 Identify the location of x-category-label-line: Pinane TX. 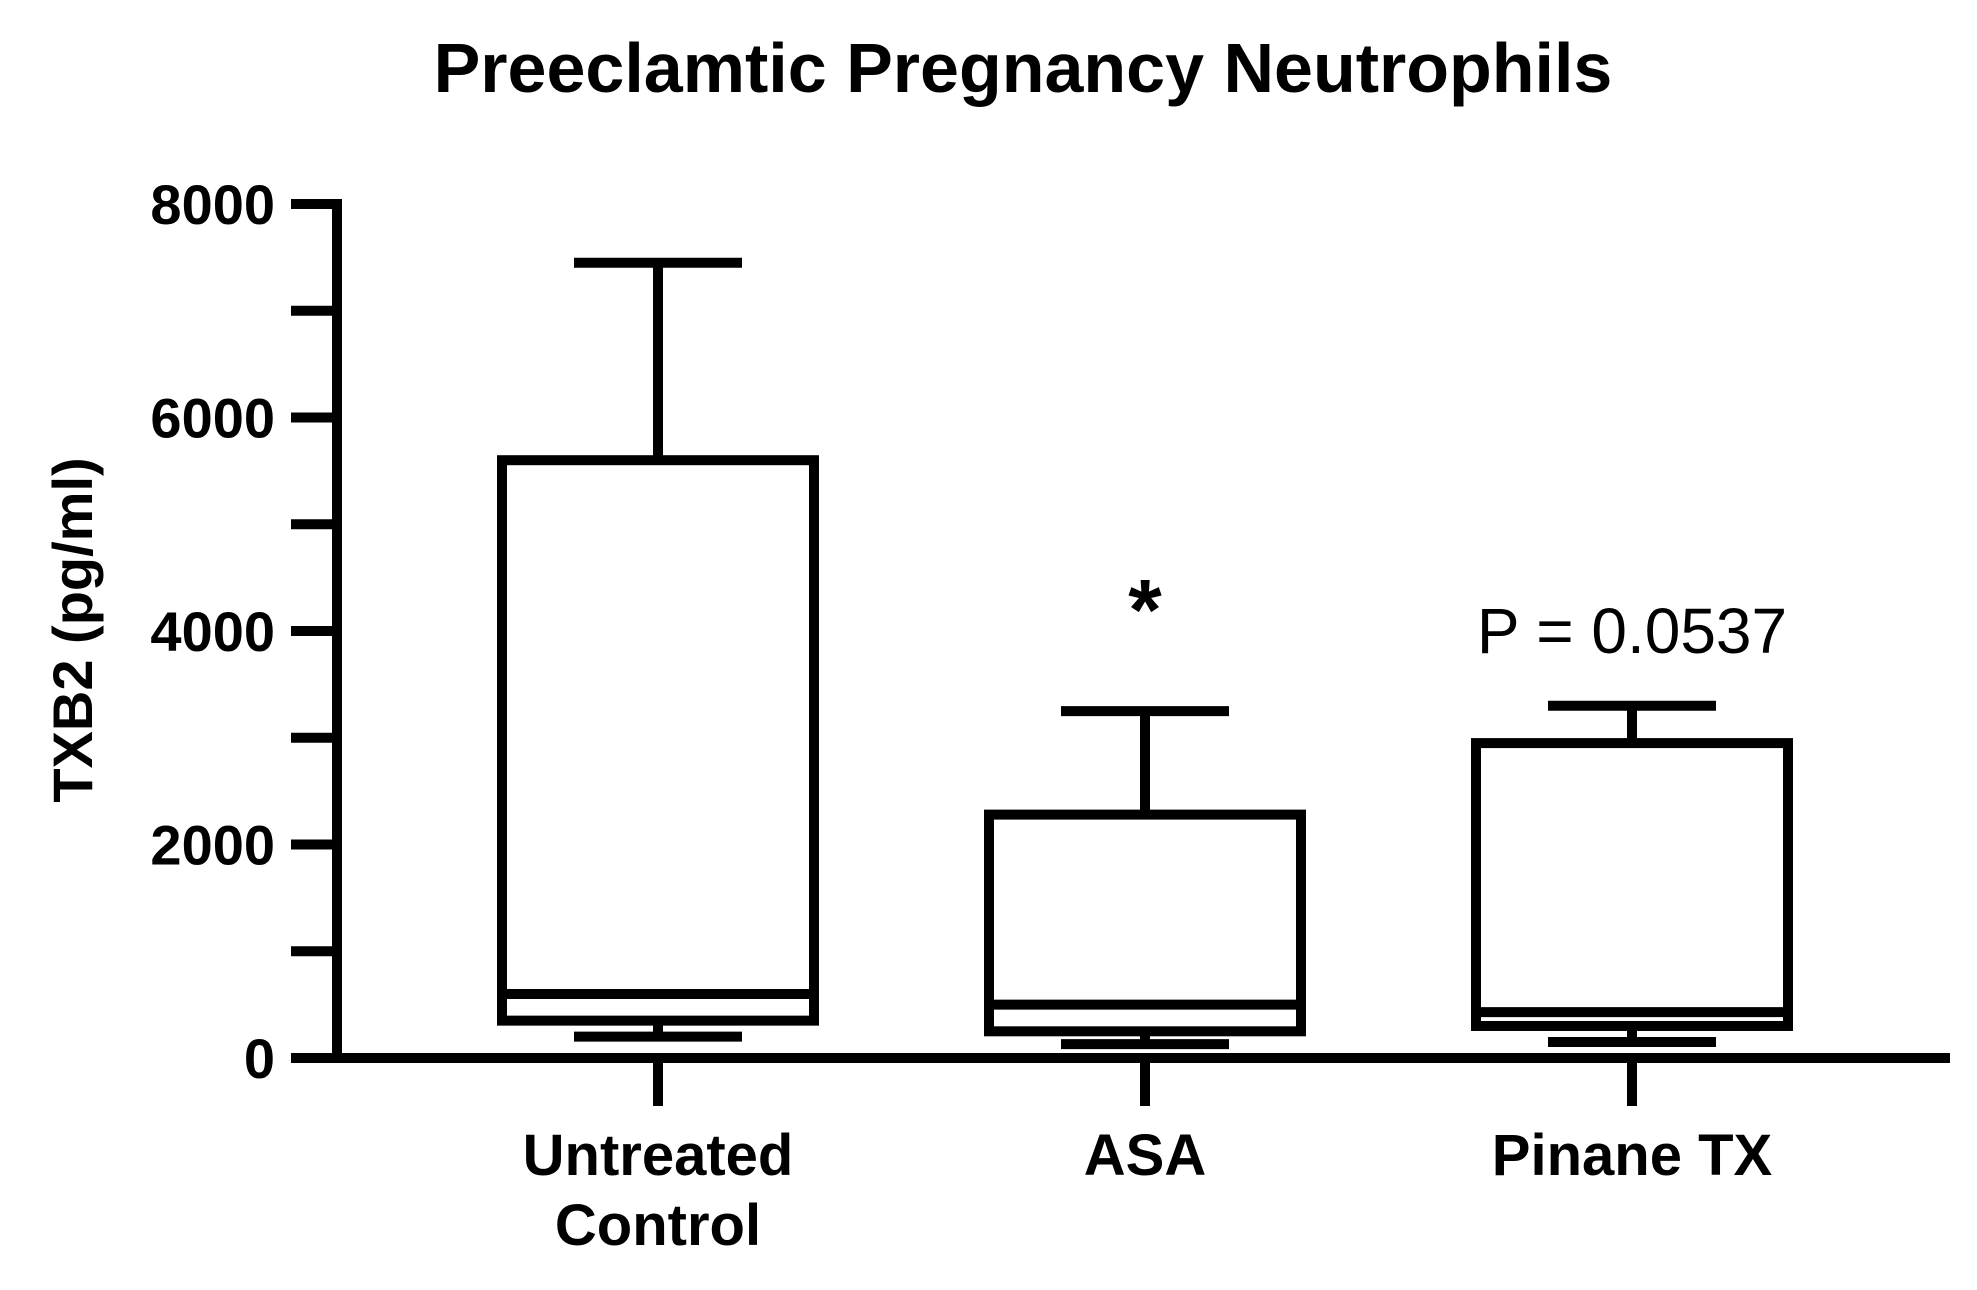
(1632, 1155).